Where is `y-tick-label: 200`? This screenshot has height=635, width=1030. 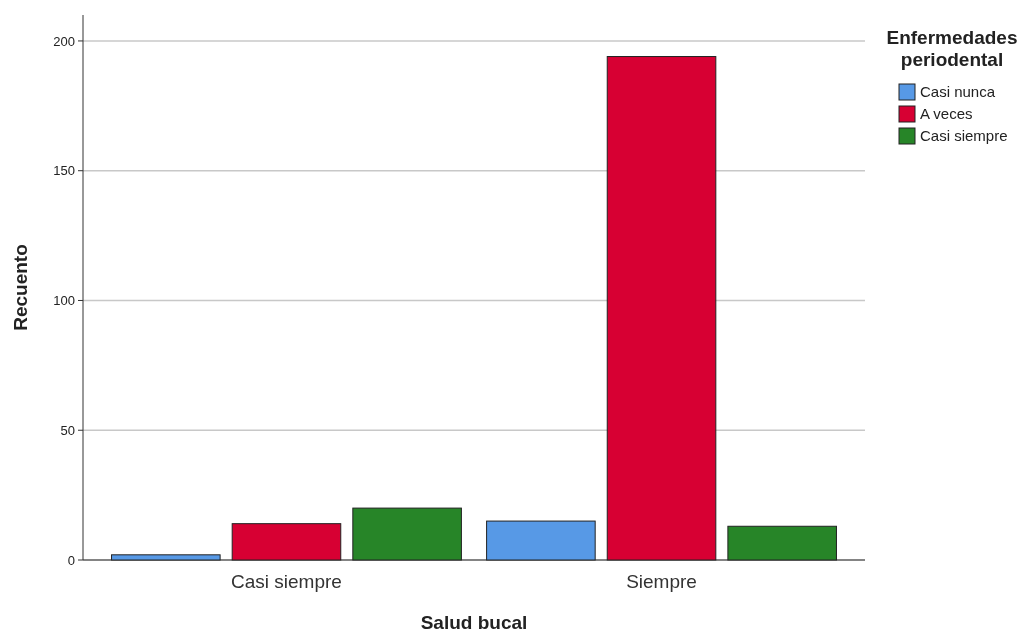 y-tick-label: 200 is located at coordinates (64, 41).